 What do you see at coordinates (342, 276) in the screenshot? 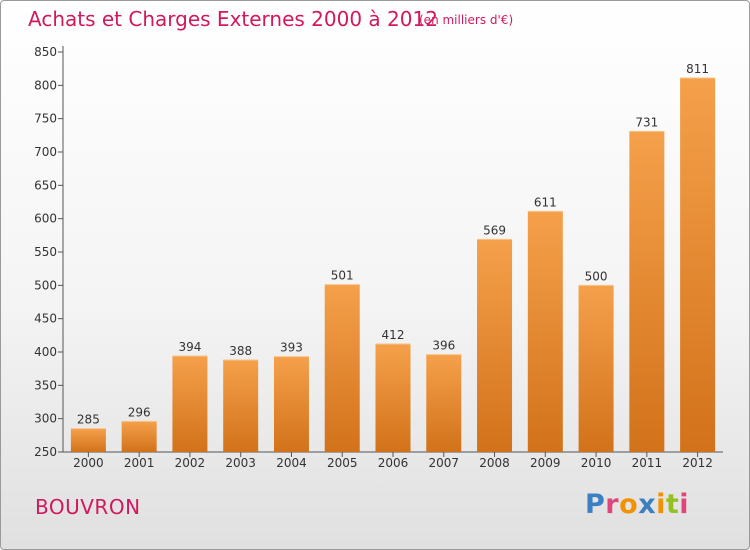
I see `data-label: 501` at bounding box center [342, 276].